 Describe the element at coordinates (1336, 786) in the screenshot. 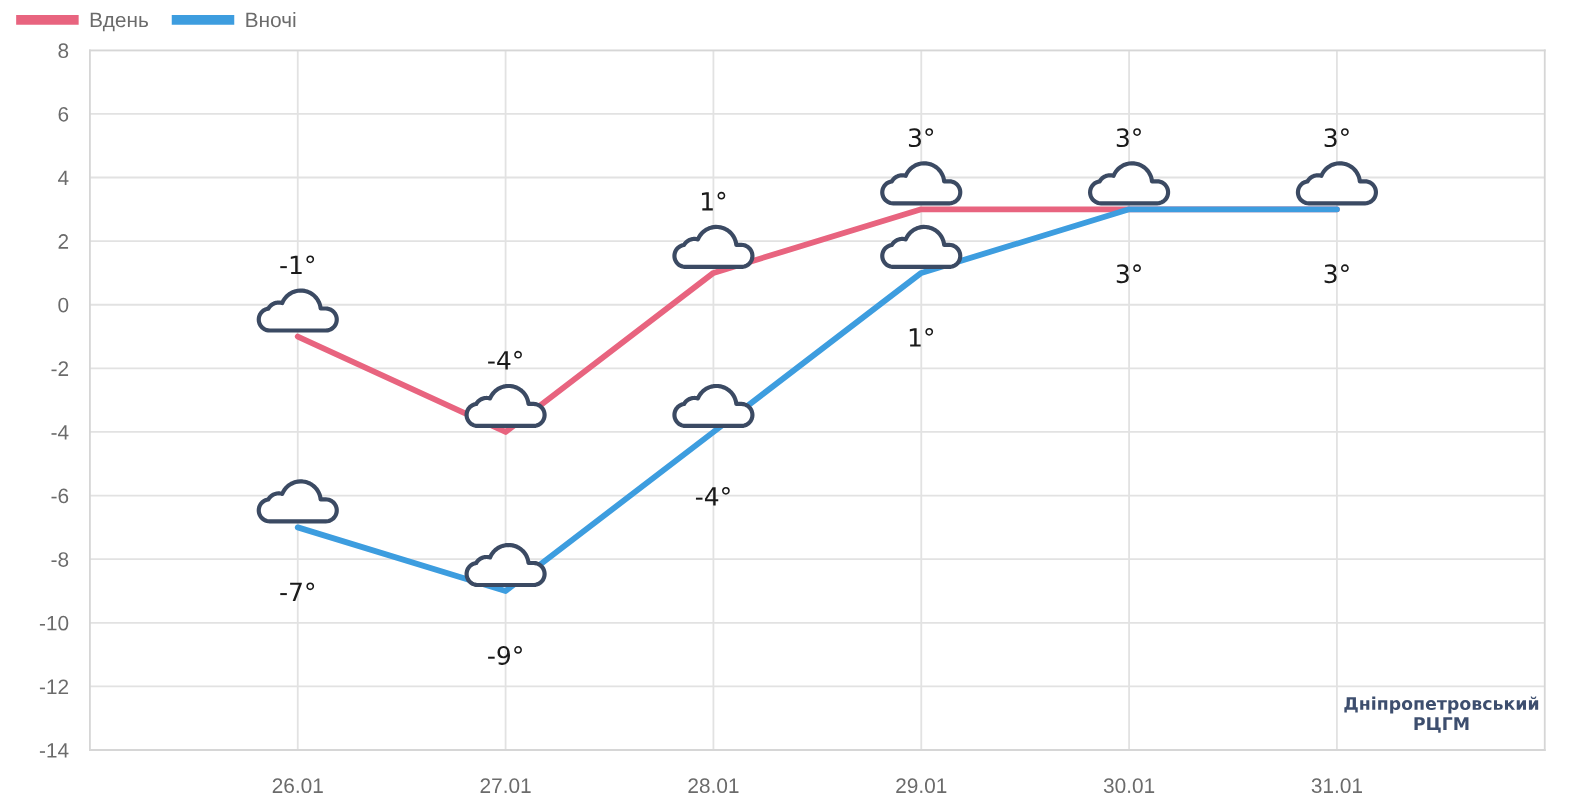

I see `x-tick-label: 31.01` at that location.